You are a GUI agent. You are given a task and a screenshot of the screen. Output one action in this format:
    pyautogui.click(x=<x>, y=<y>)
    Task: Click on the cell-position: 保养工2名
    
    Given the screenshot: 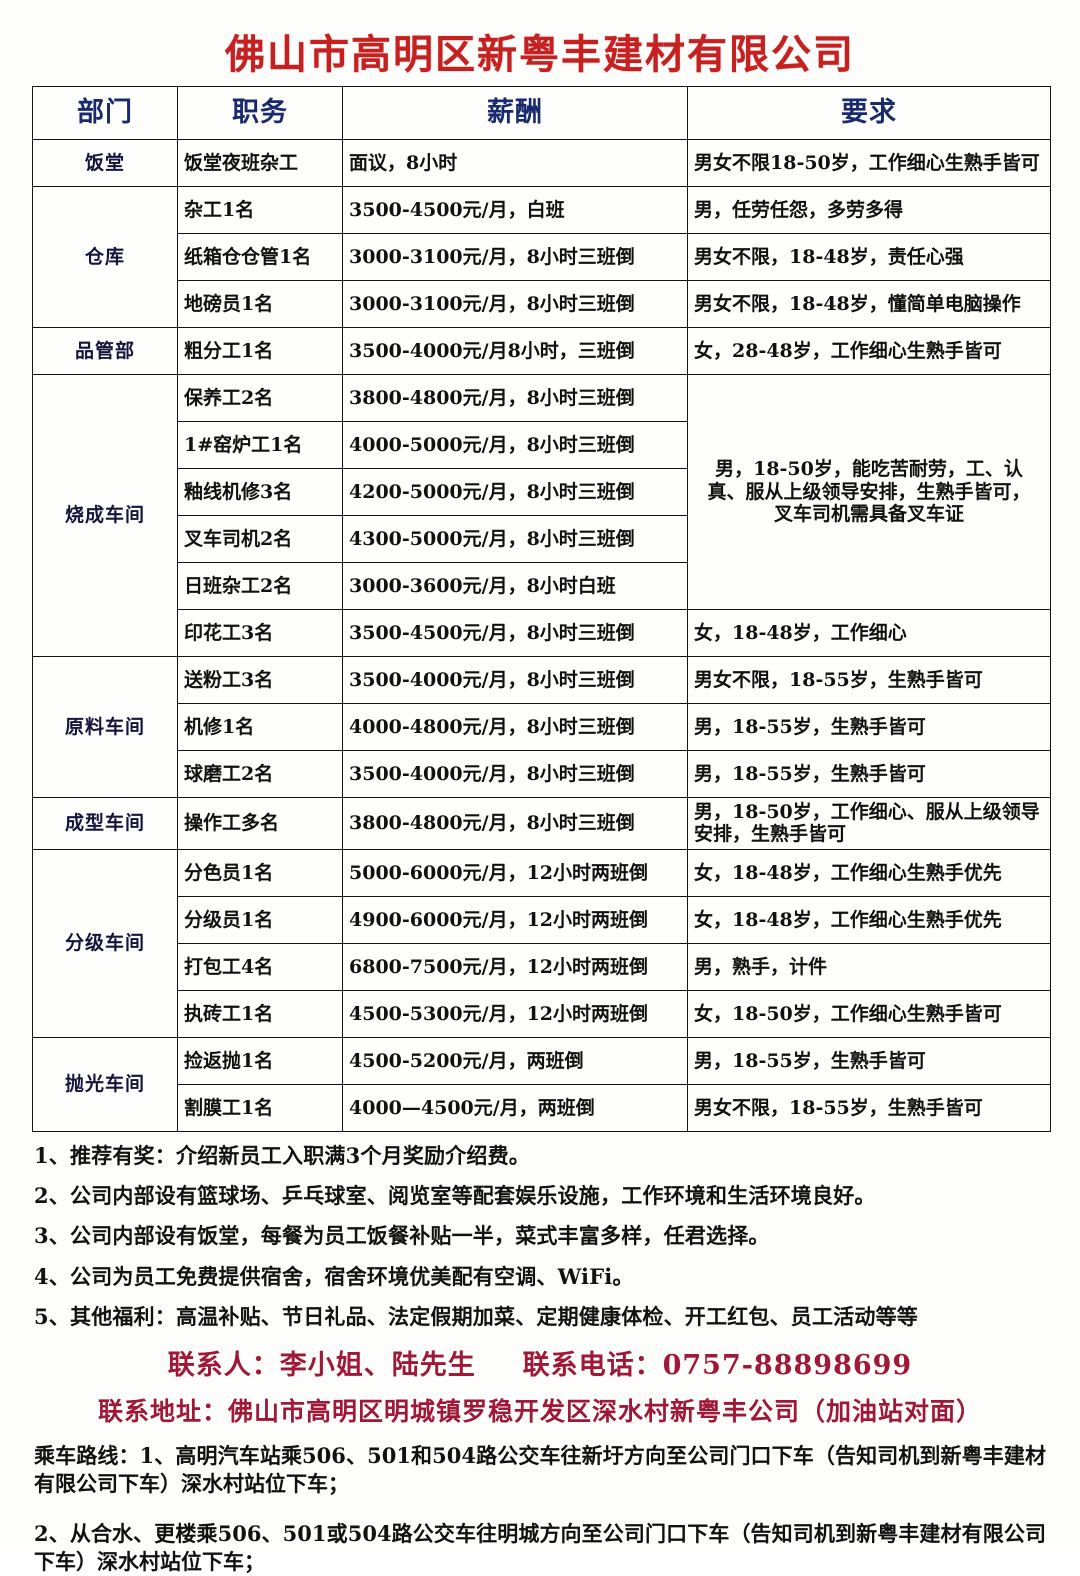 What is the action you would take?
    pyautogui.click(x=260, y=398)
    